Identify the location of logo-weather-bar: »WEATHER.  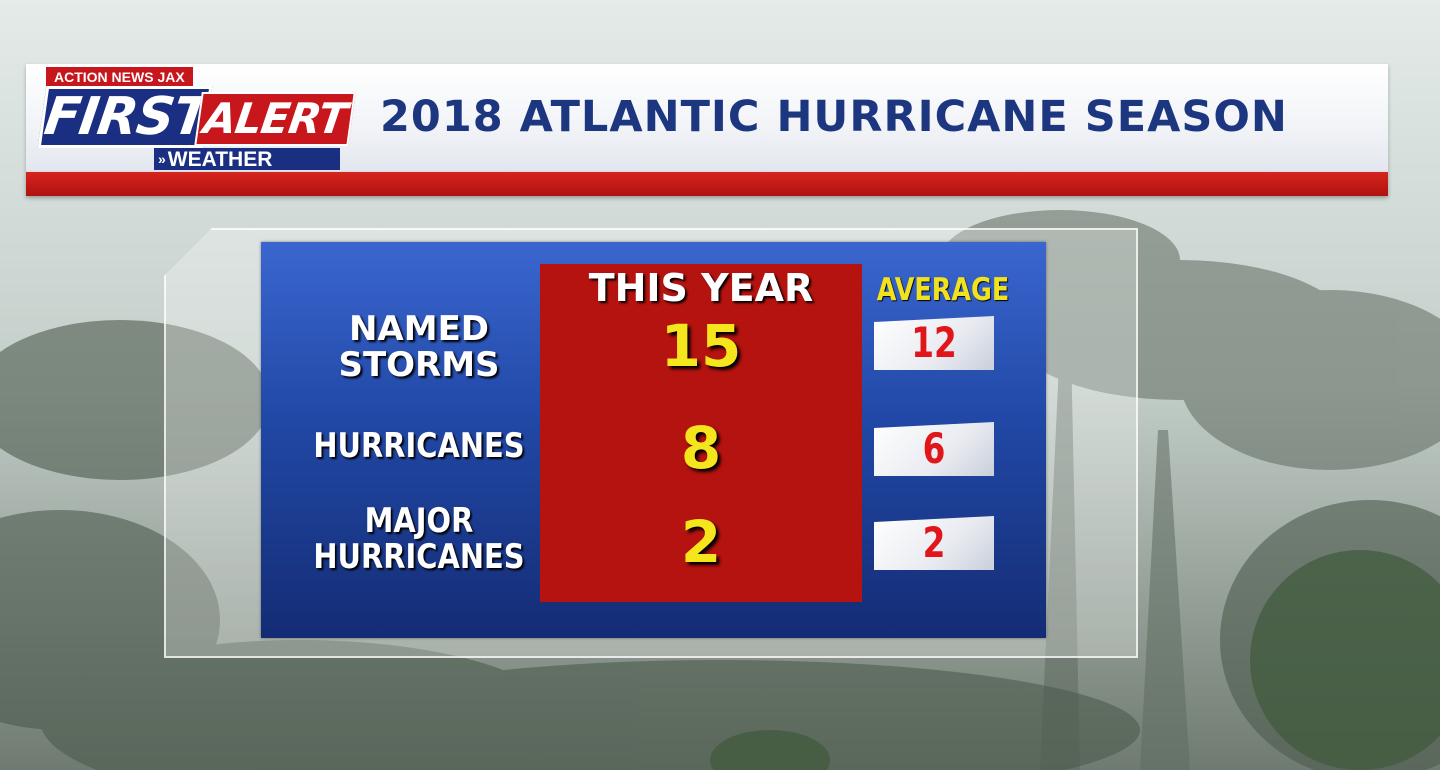
(247, 159).